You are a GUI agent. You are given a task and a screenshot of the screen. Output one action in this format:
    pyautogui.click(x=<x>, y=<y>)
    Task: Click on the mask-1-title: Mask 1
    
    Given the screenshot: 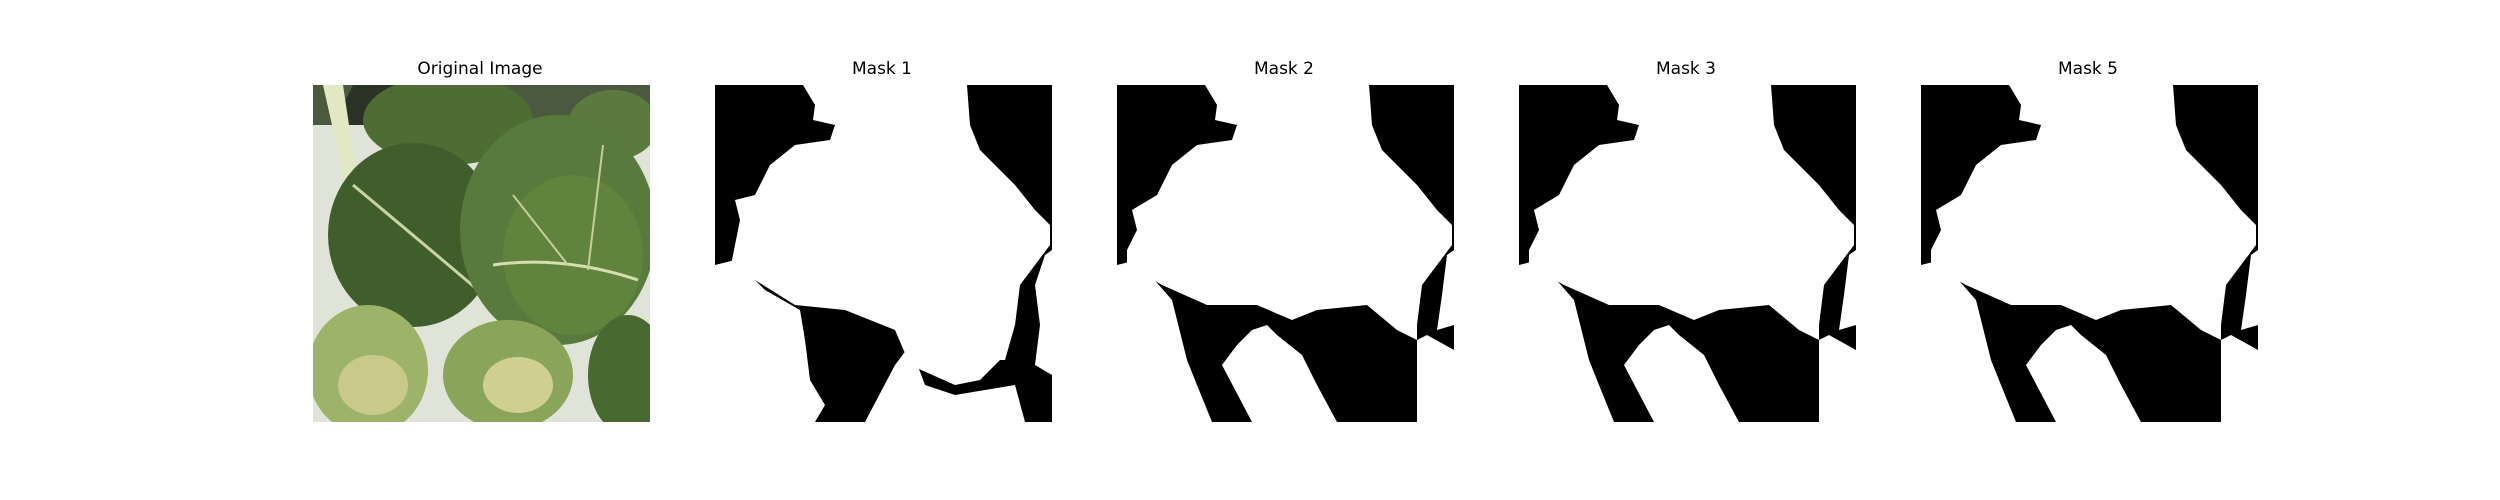 What is the action you would take?
    pyautogui.click(x=881, y=69)
    